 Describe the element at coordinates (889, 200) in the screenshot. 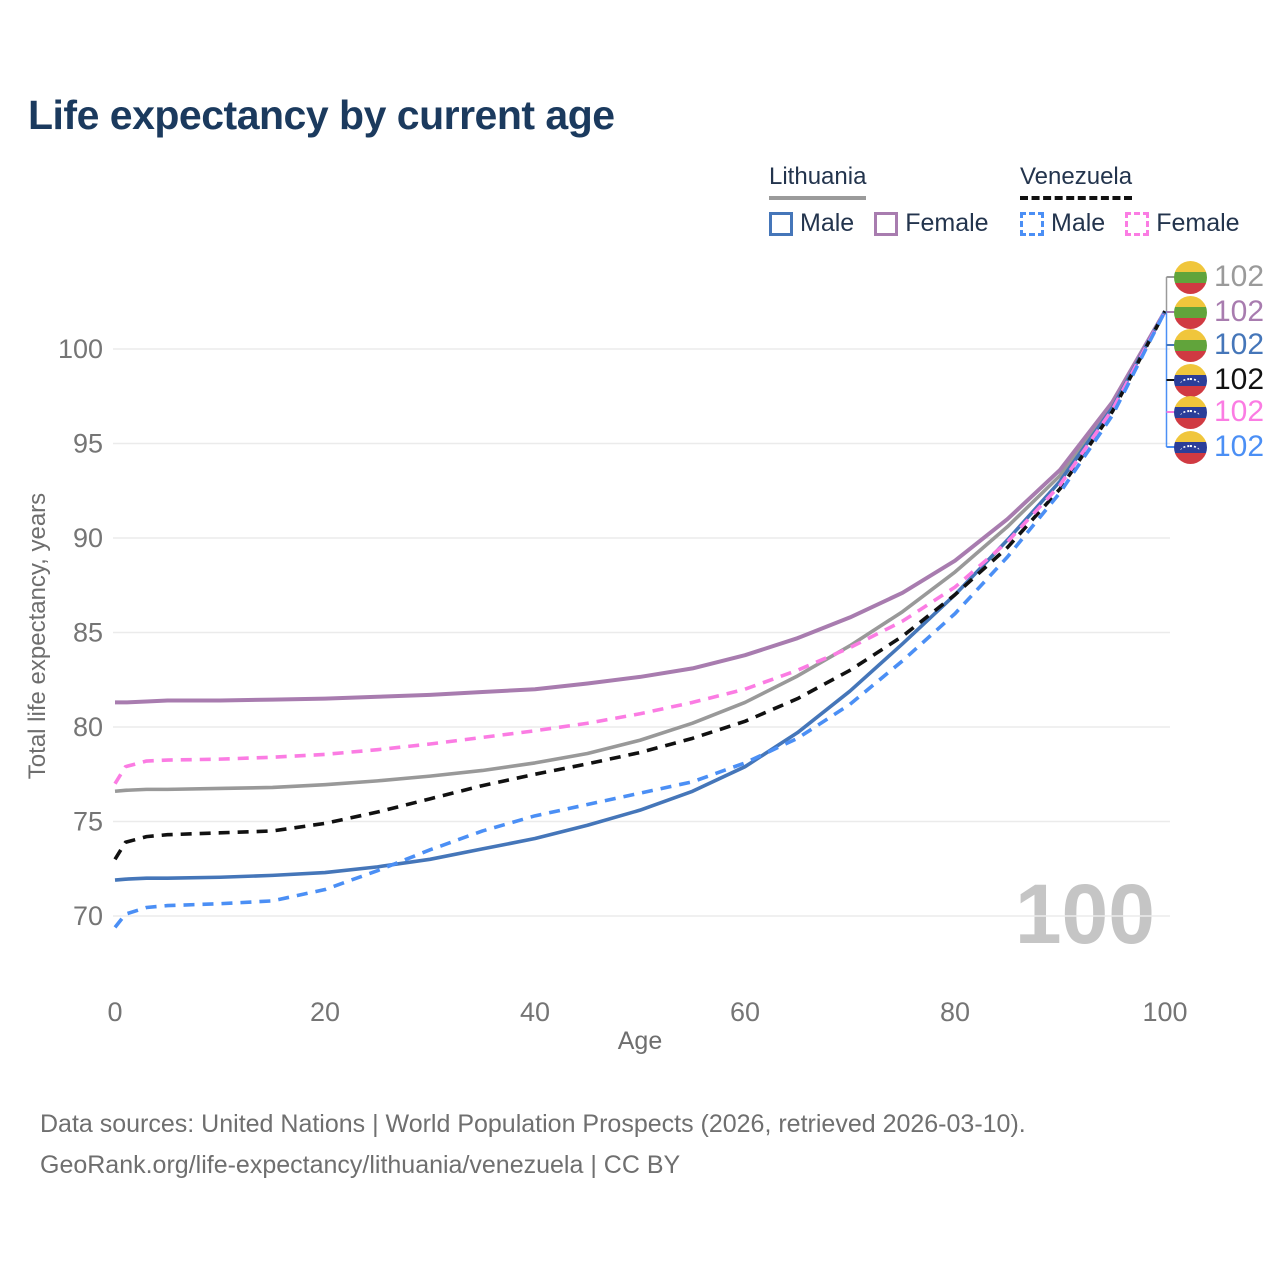

I see `legend-group-lithuania: Lithuania Male Female` at that location.